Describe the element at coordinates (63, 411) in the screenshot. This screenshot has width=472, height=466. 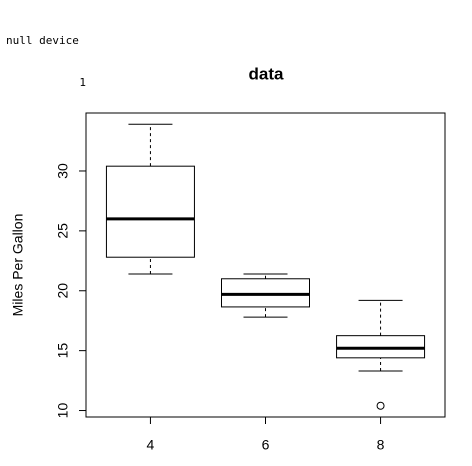
I see `y-tick-label: 10` at that location.